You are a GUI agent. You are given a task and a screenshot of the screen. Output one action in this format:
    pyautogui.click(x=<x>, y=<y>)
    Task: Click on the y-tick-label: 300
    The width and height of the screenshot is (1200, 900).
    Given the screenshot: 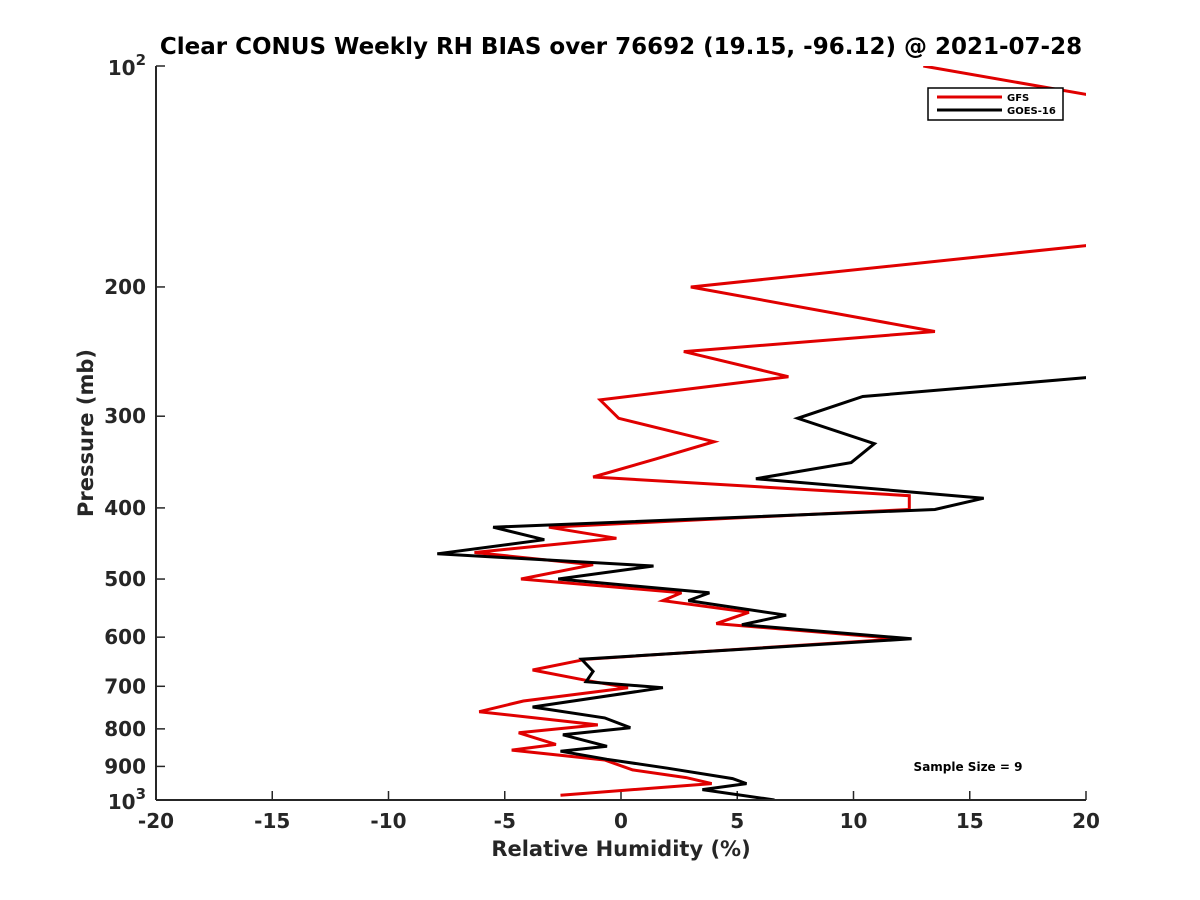 What is the action you would take?
    pyautogui.click(x=125, y=416)
    